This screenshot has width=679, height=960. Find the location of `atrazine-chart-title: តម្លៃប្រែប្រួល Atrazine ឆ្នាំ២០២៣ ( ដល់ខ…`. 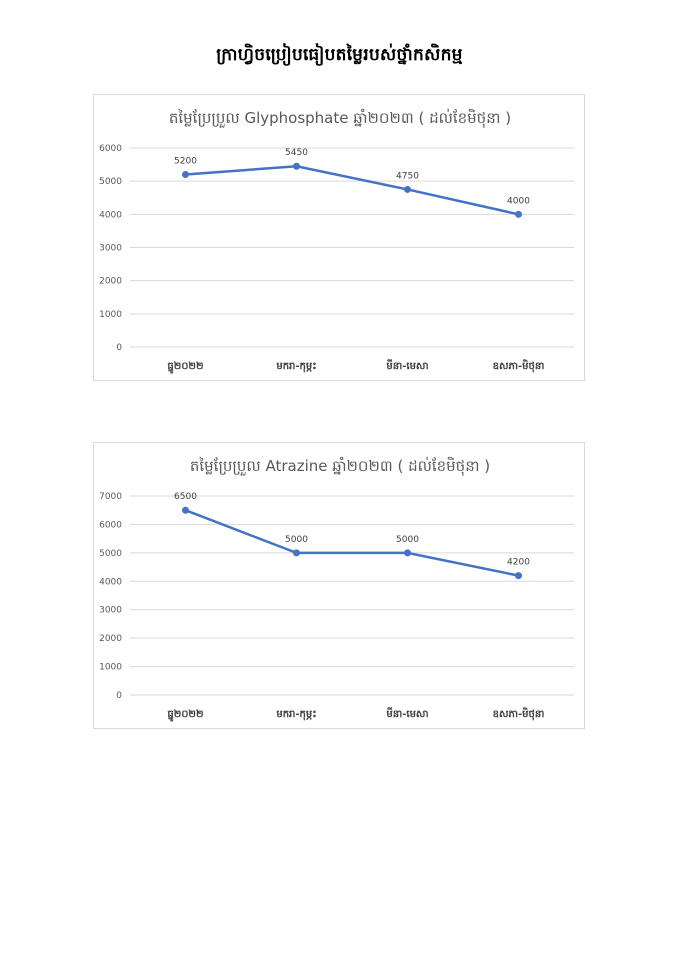

atrazine-chart-title: តម្លៃប្រែប្រួល Atrazine ឆ្នាំ២០២៣ ( ដល់ខ… is located at coordinates (340, 466).